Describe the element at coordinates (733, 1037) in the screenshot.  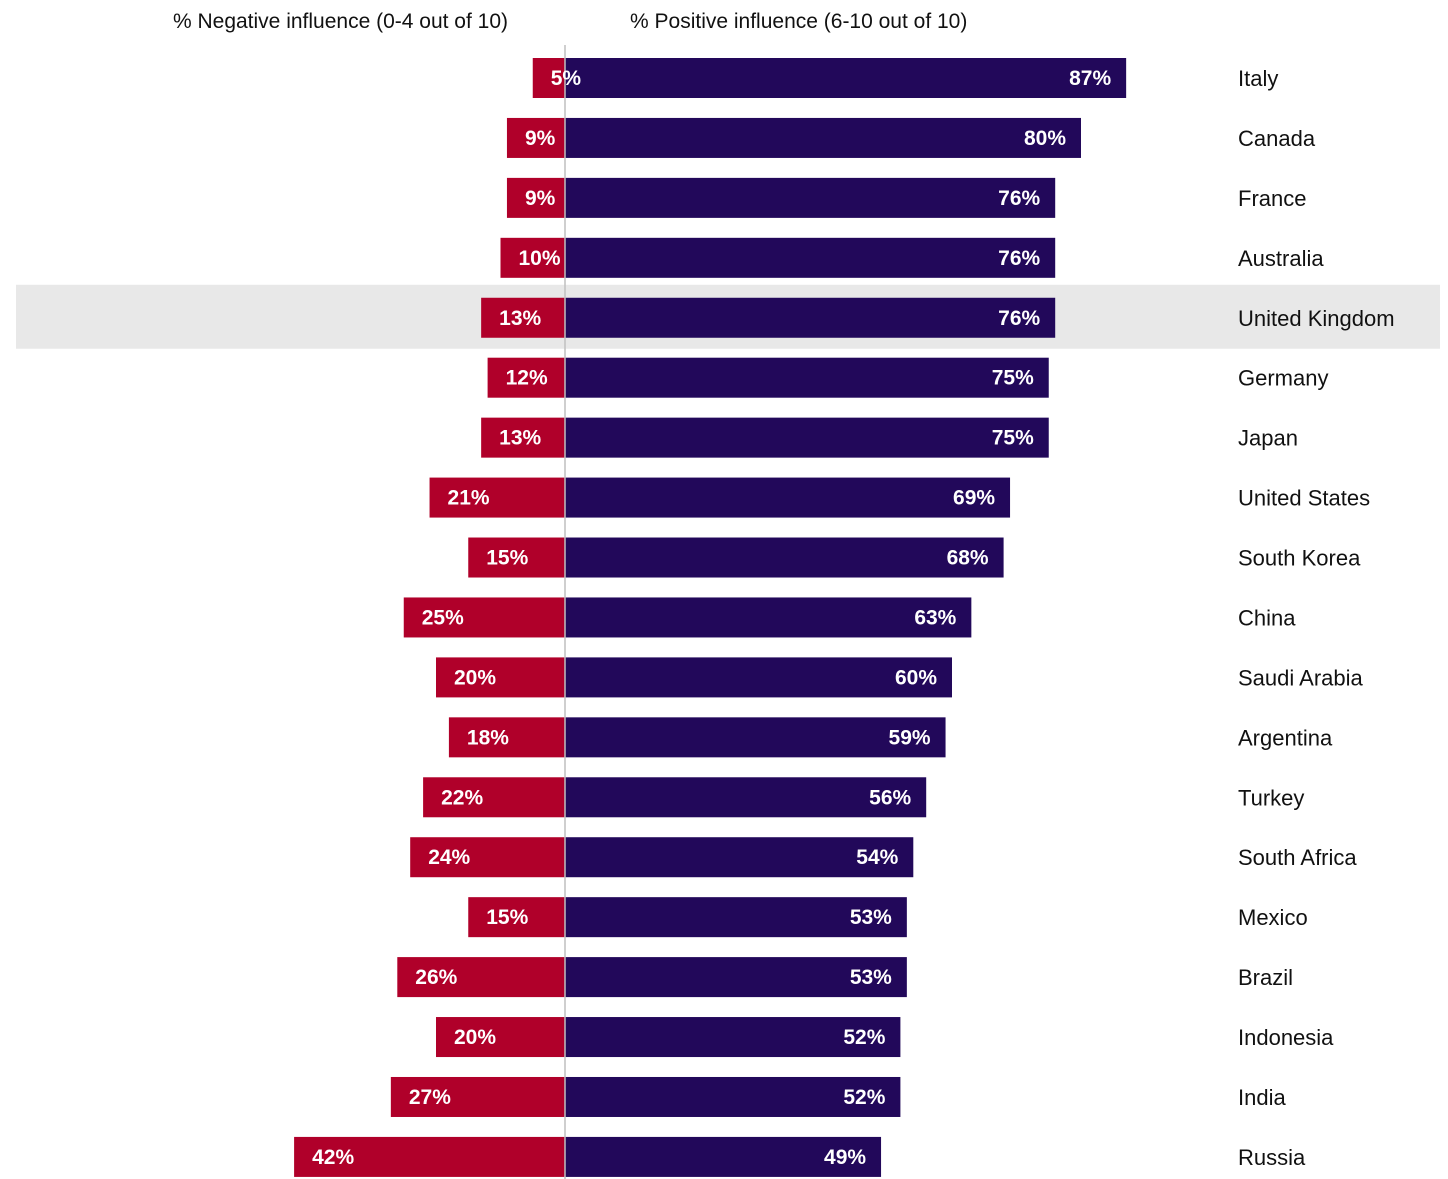
I see `bar-positive-indonesia` at that location.